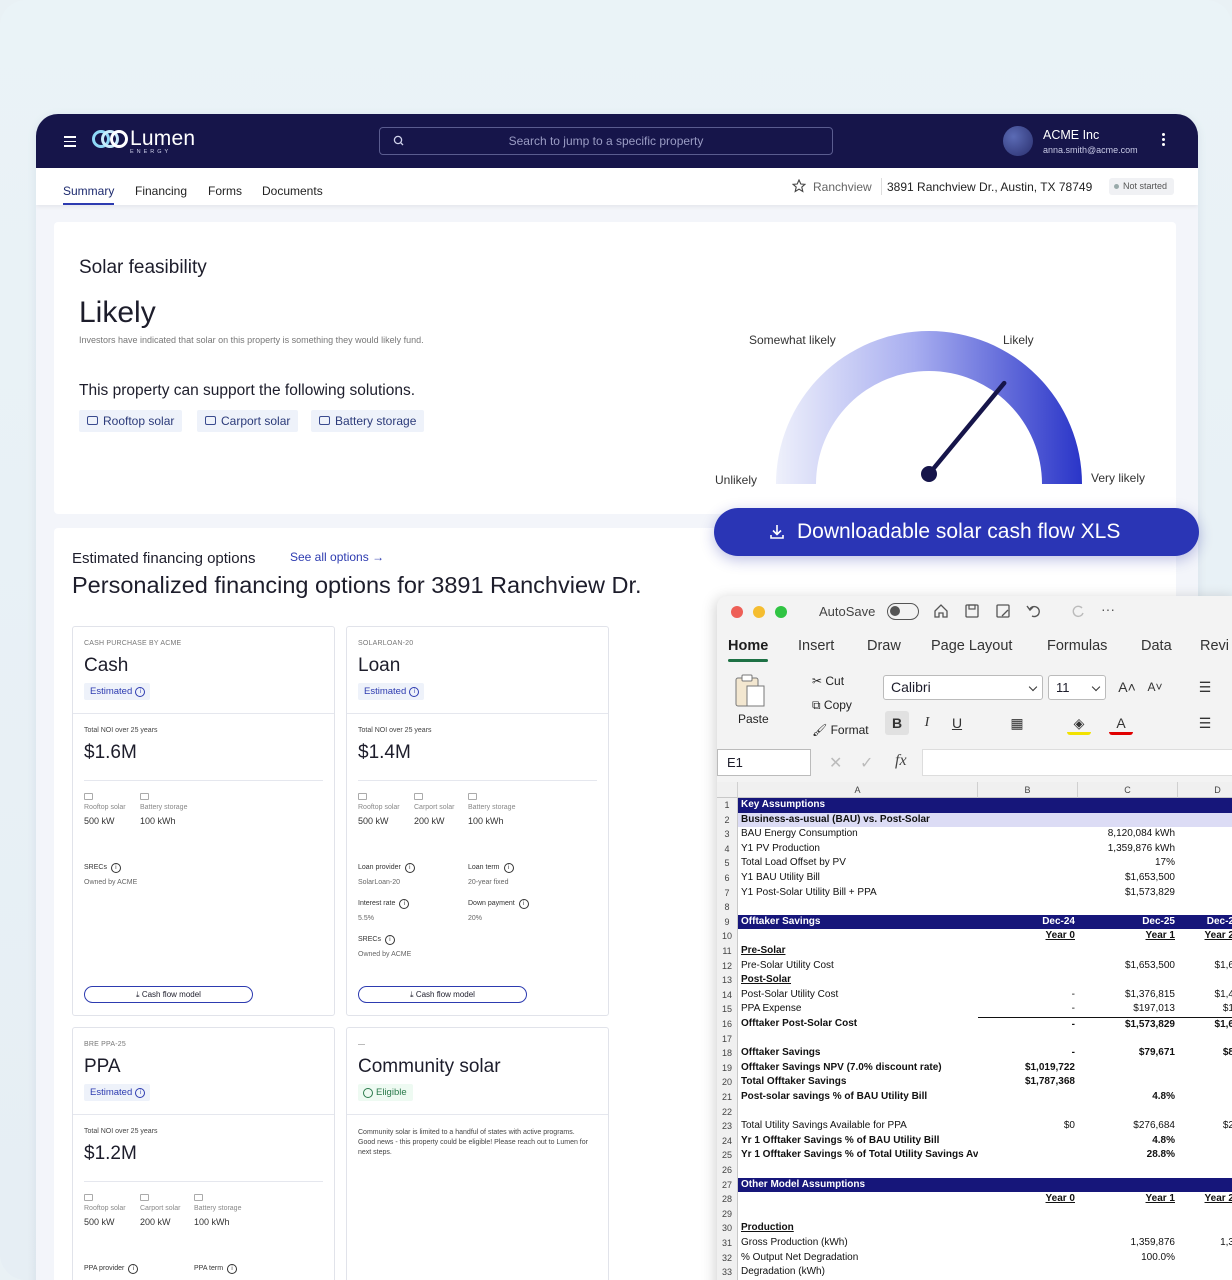 Image resolution: width=1232 pixels, height=1280 pixels. What do you see at coordinates (1018, 141) in the screenshot?
I see `avatar` at bounding box center [1018, 141].